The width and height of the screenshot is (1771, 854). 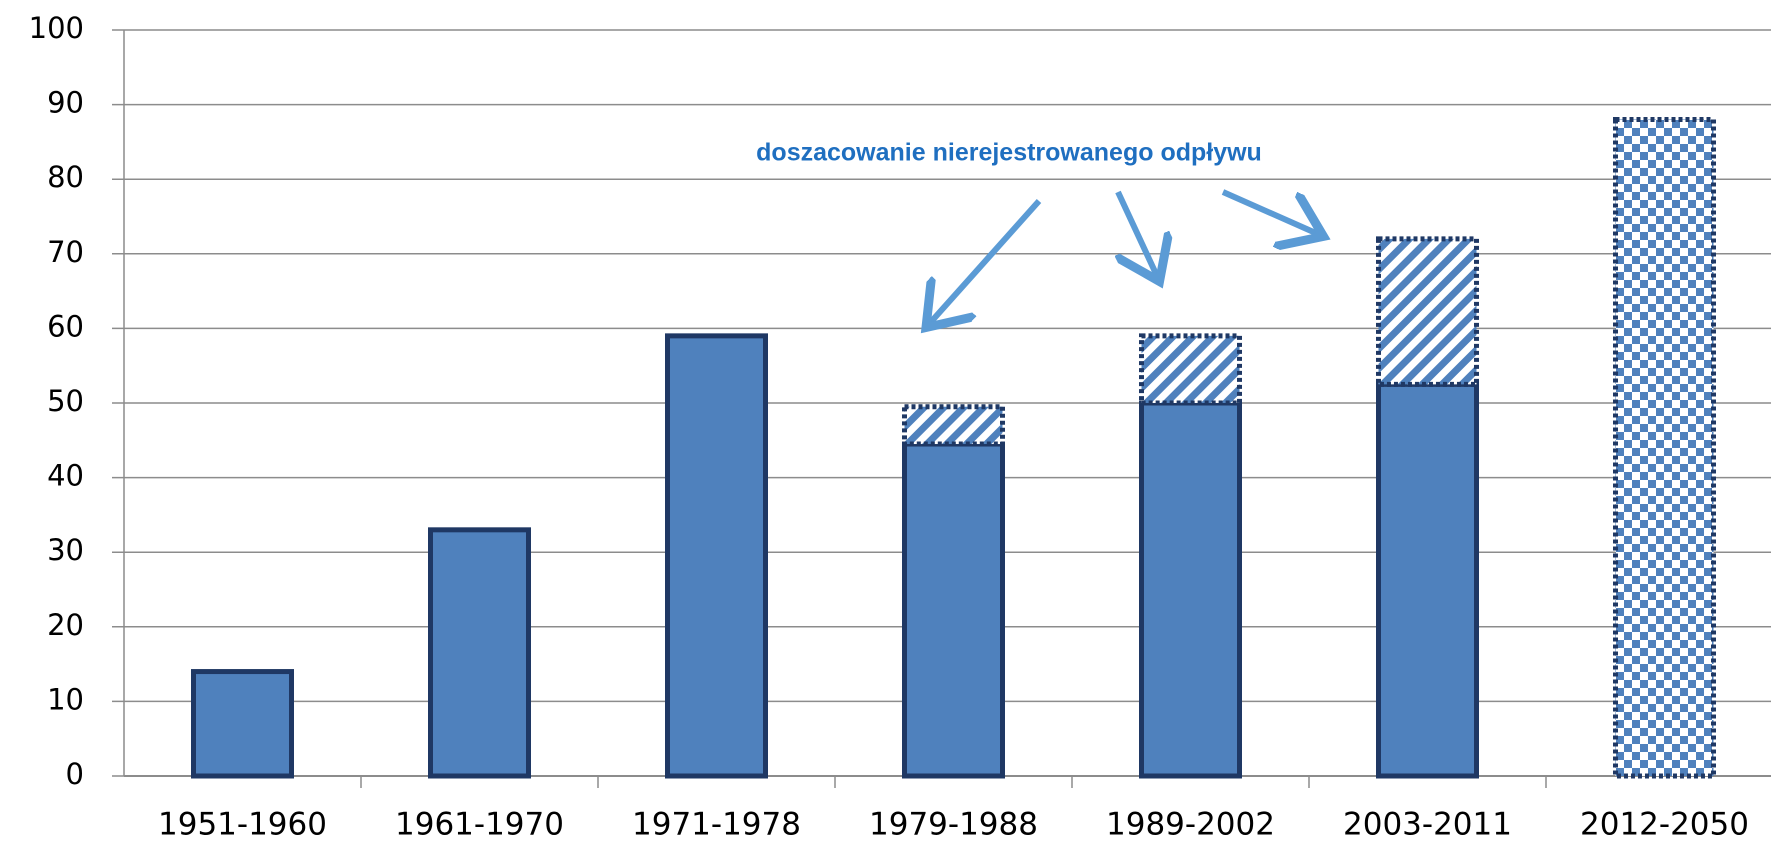 What do you see at coordinates (65, 550) in the screenshot?
I see `y-tick-label: 30` at bounding box center [65, 550].